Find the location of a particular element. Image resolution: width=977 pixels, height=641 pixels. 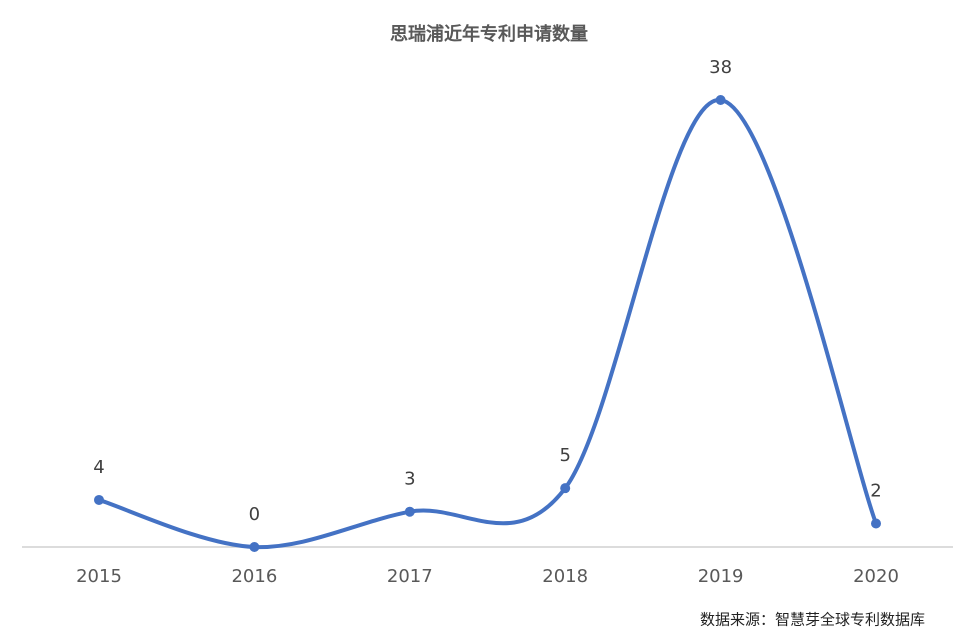

data-label: 2 is located at coordinates (875, 490).